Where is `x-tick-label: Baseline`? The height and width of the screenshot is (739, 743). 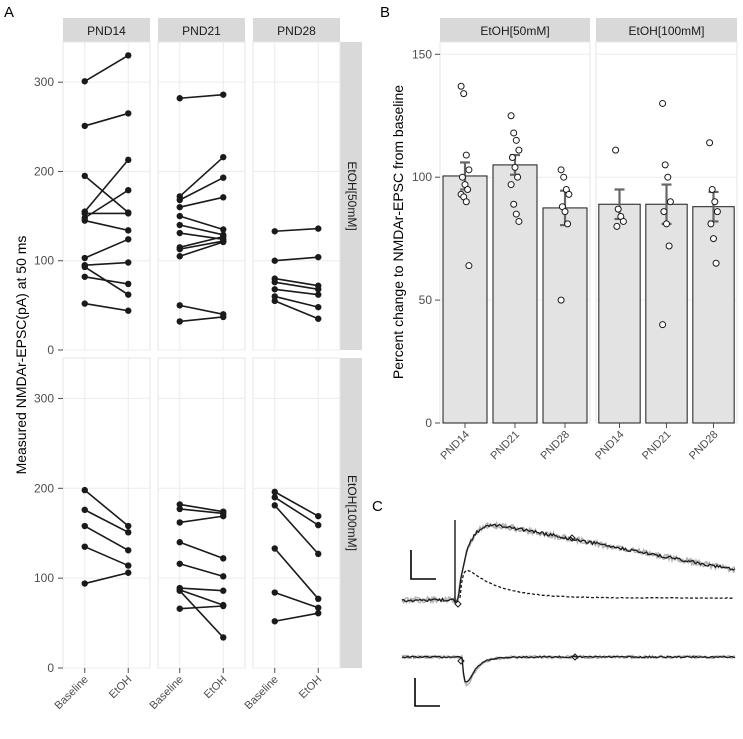
x-tick-label: Baseline is located at coordinates (262, 693).